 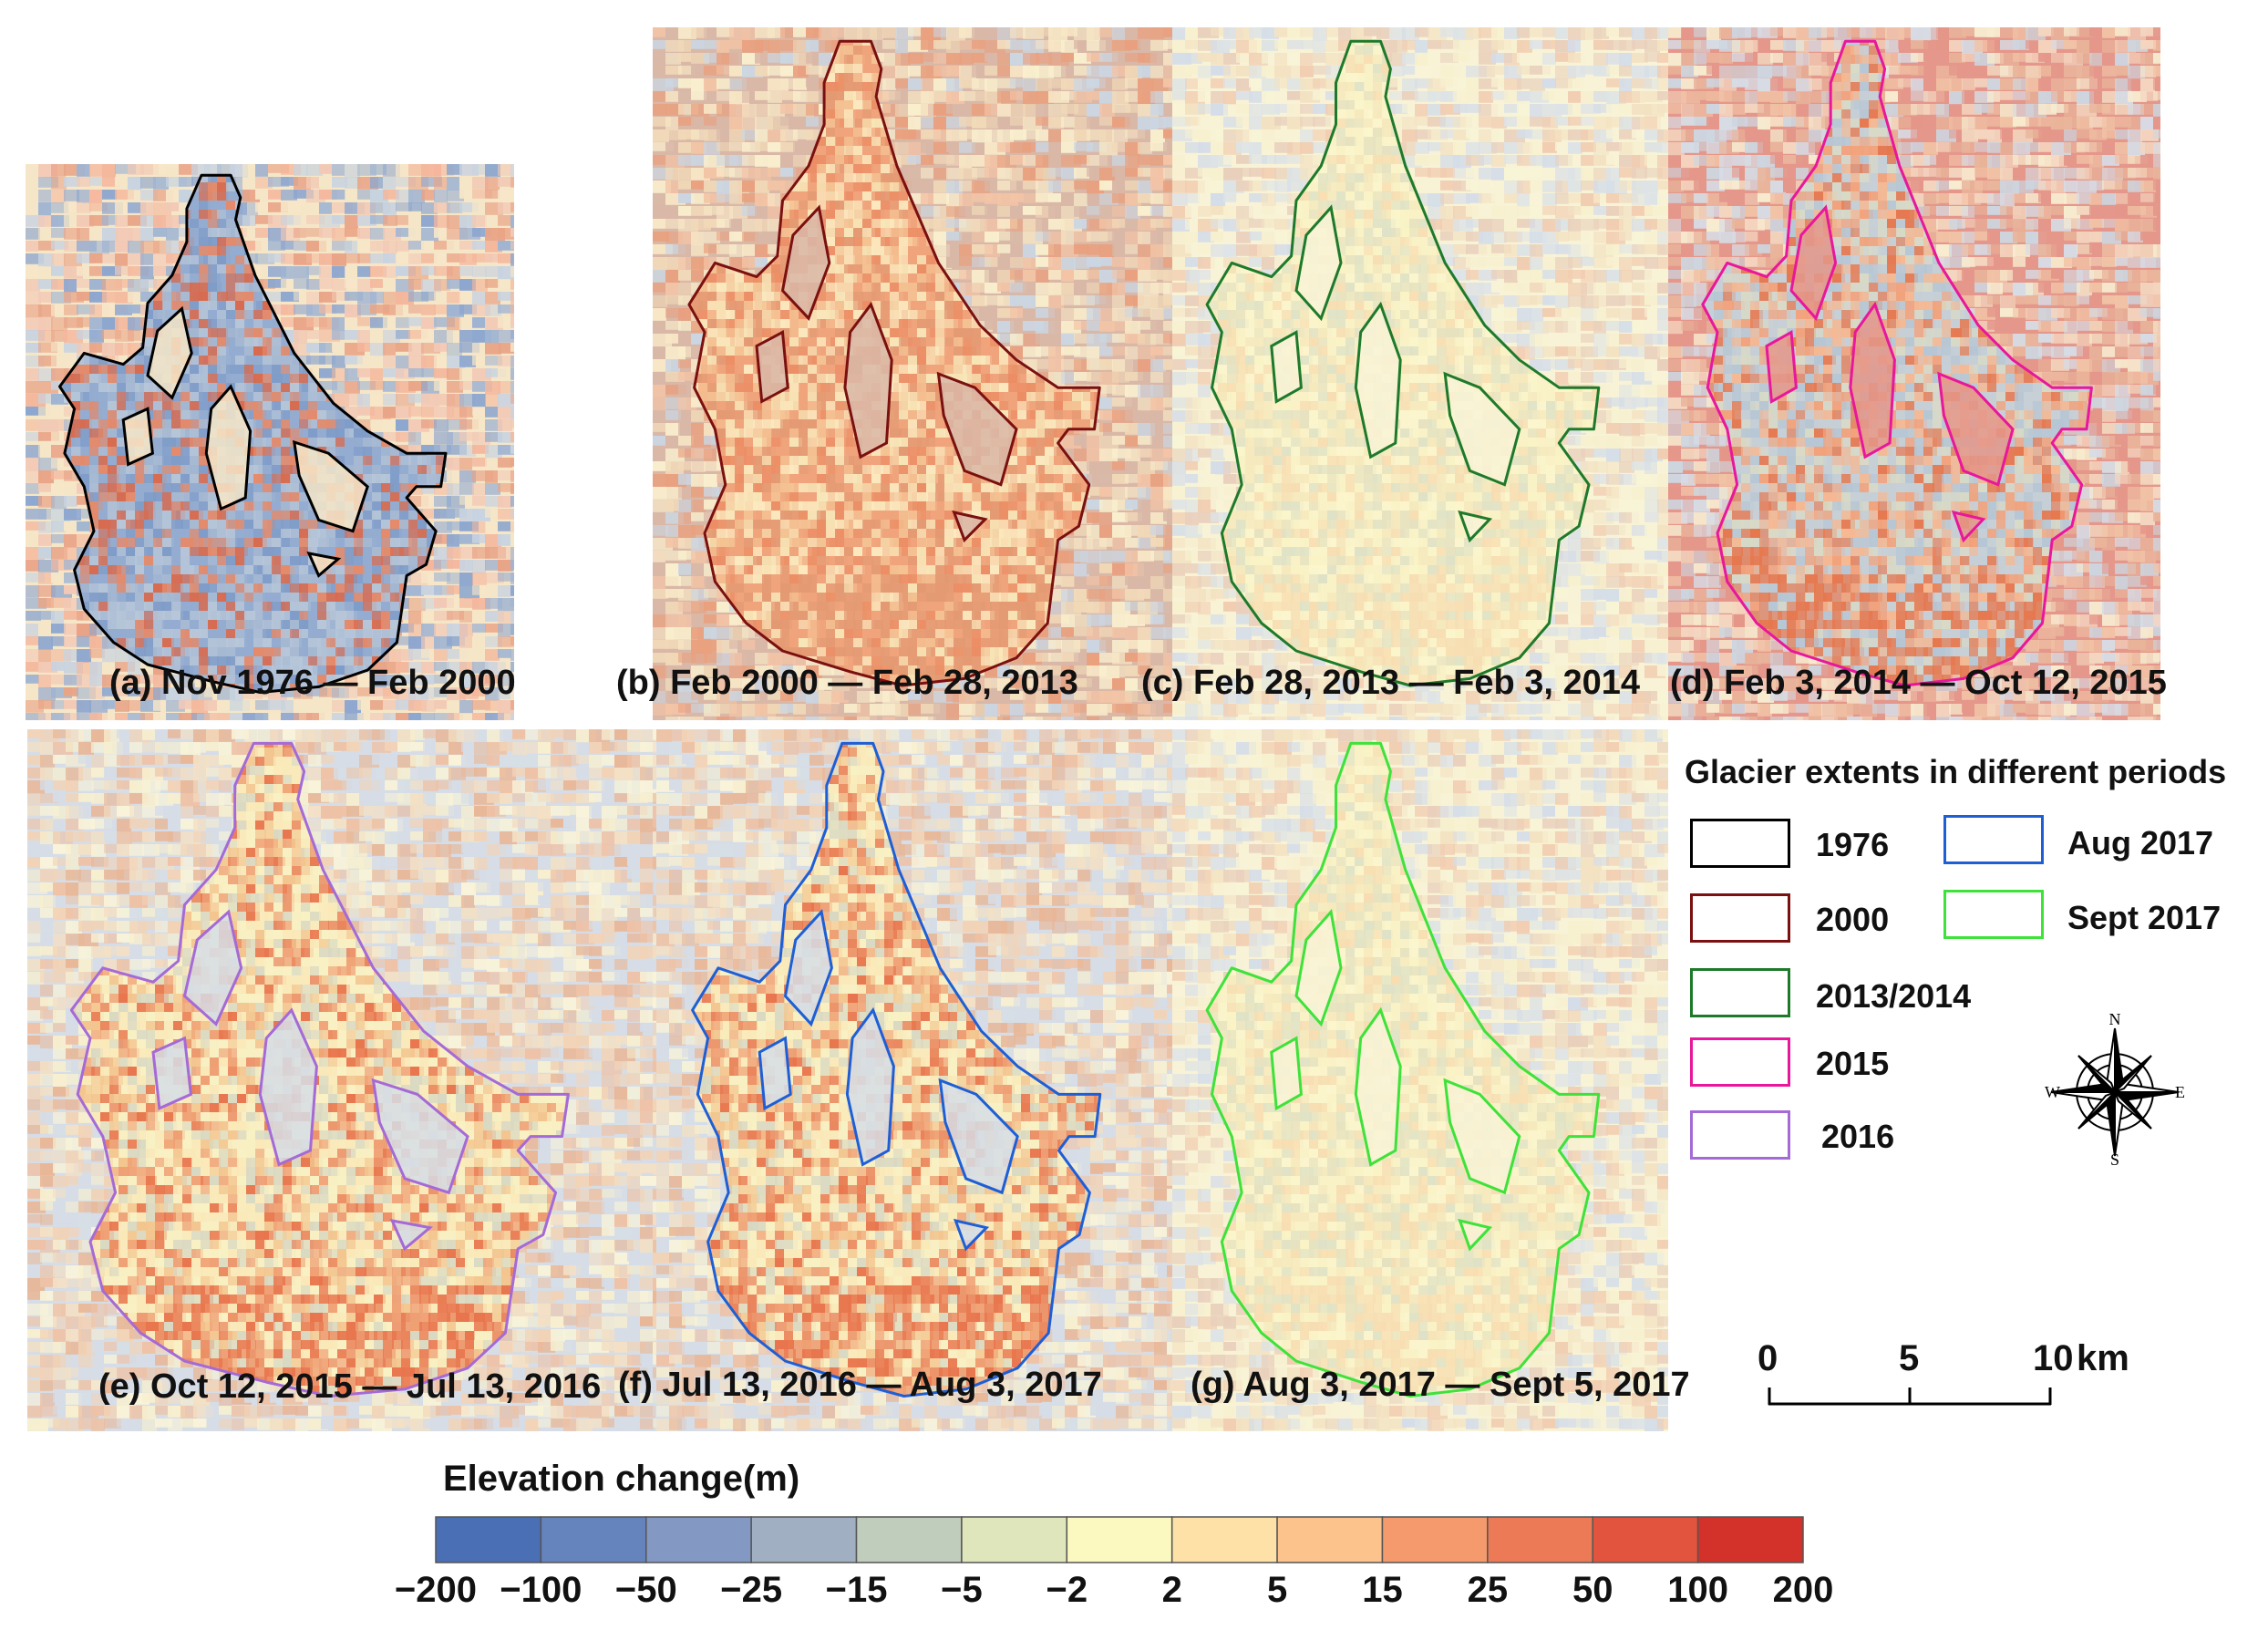 I want to click on colorbar-tick-label: −50, so click(x=646, y=1590).